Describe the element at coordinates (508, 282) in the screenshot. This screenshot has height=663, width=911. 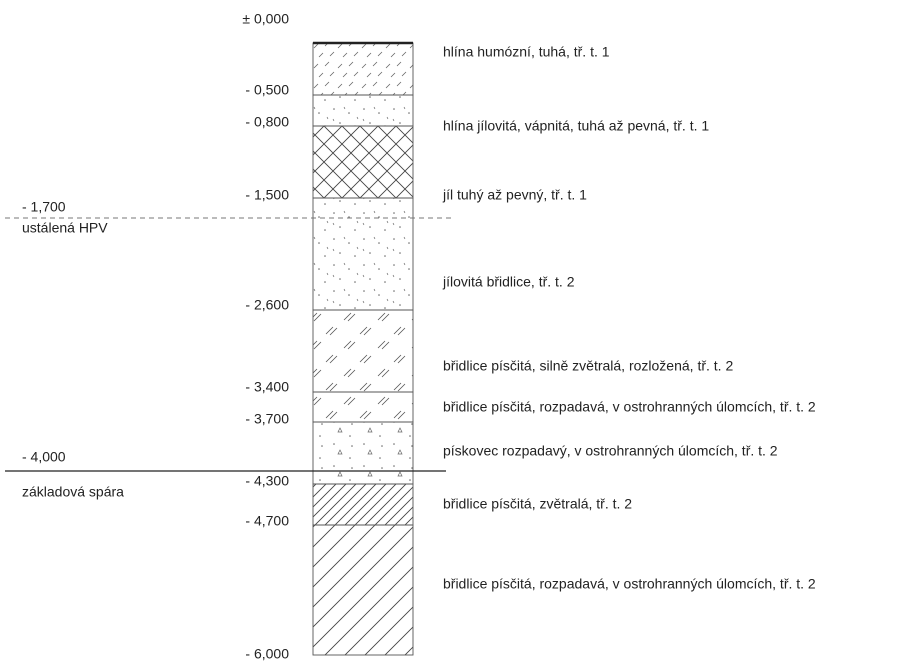
I see `layer-description: jílovitá břidlice, tř. t. 2` at that location.